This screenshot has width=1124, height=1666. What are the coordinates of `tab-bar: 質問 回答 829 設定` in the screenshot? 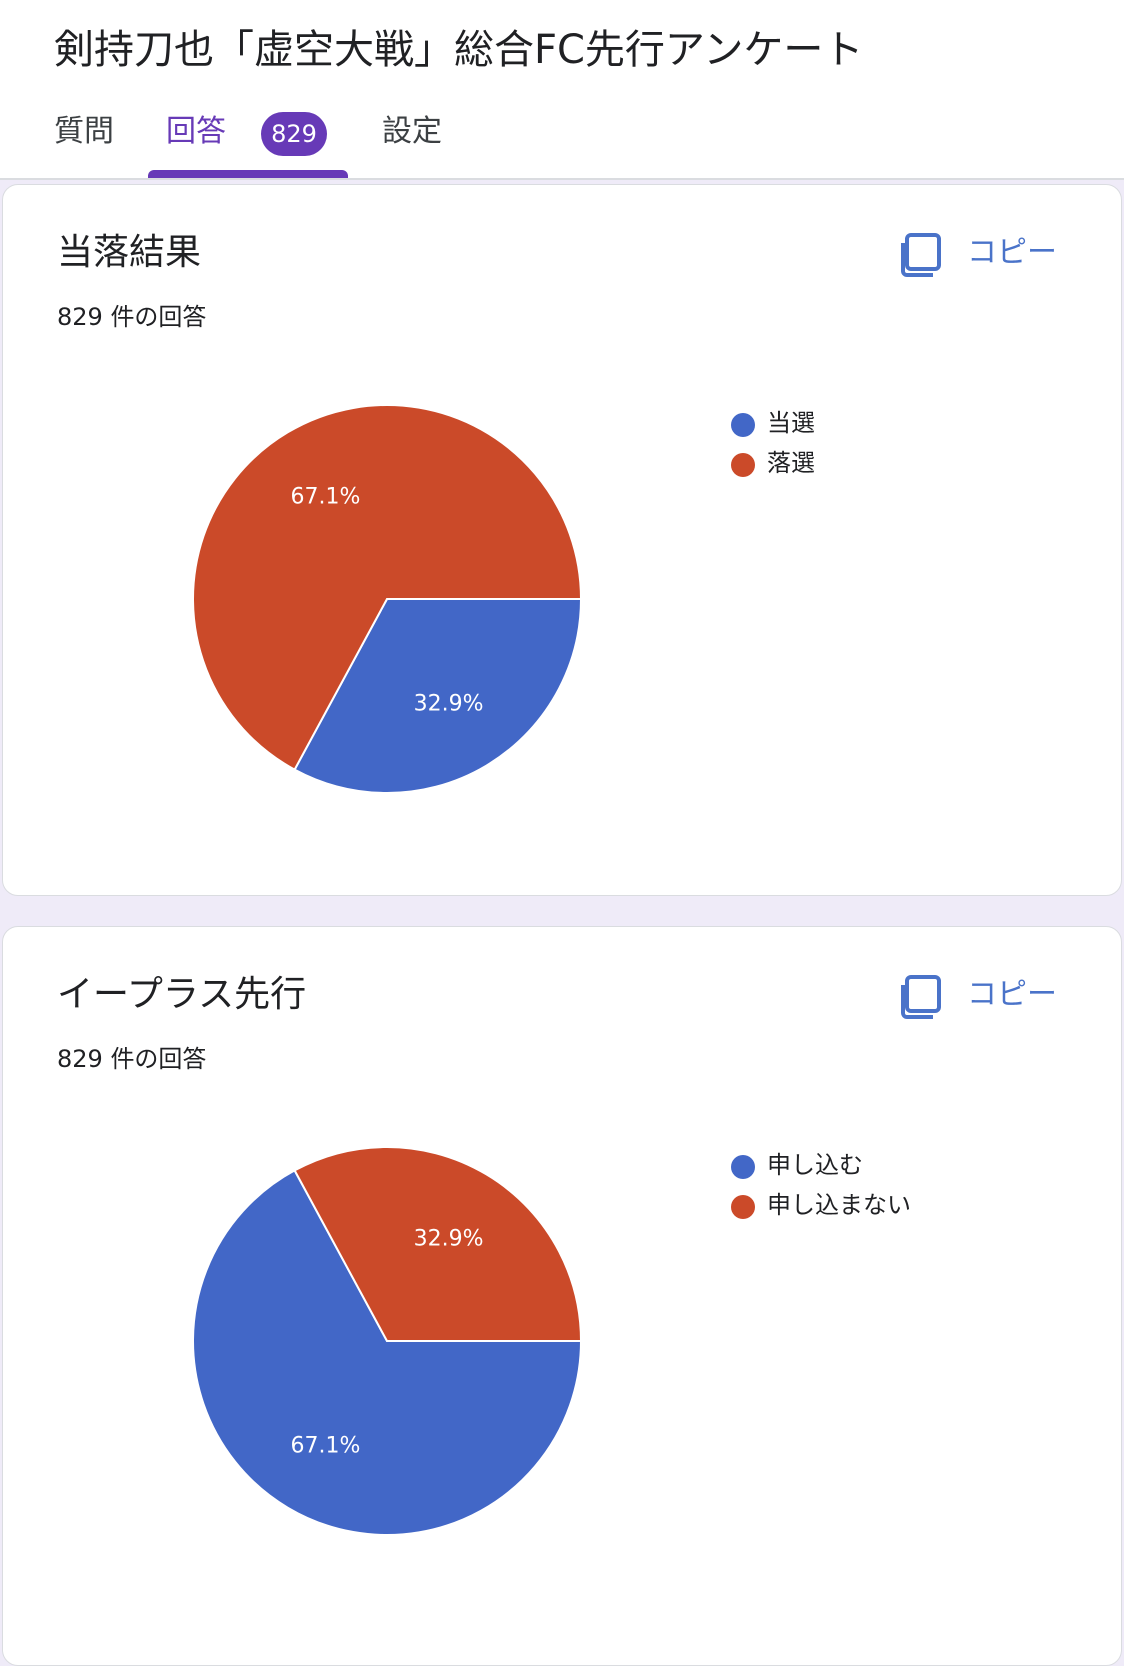 It's located at (562, 141).